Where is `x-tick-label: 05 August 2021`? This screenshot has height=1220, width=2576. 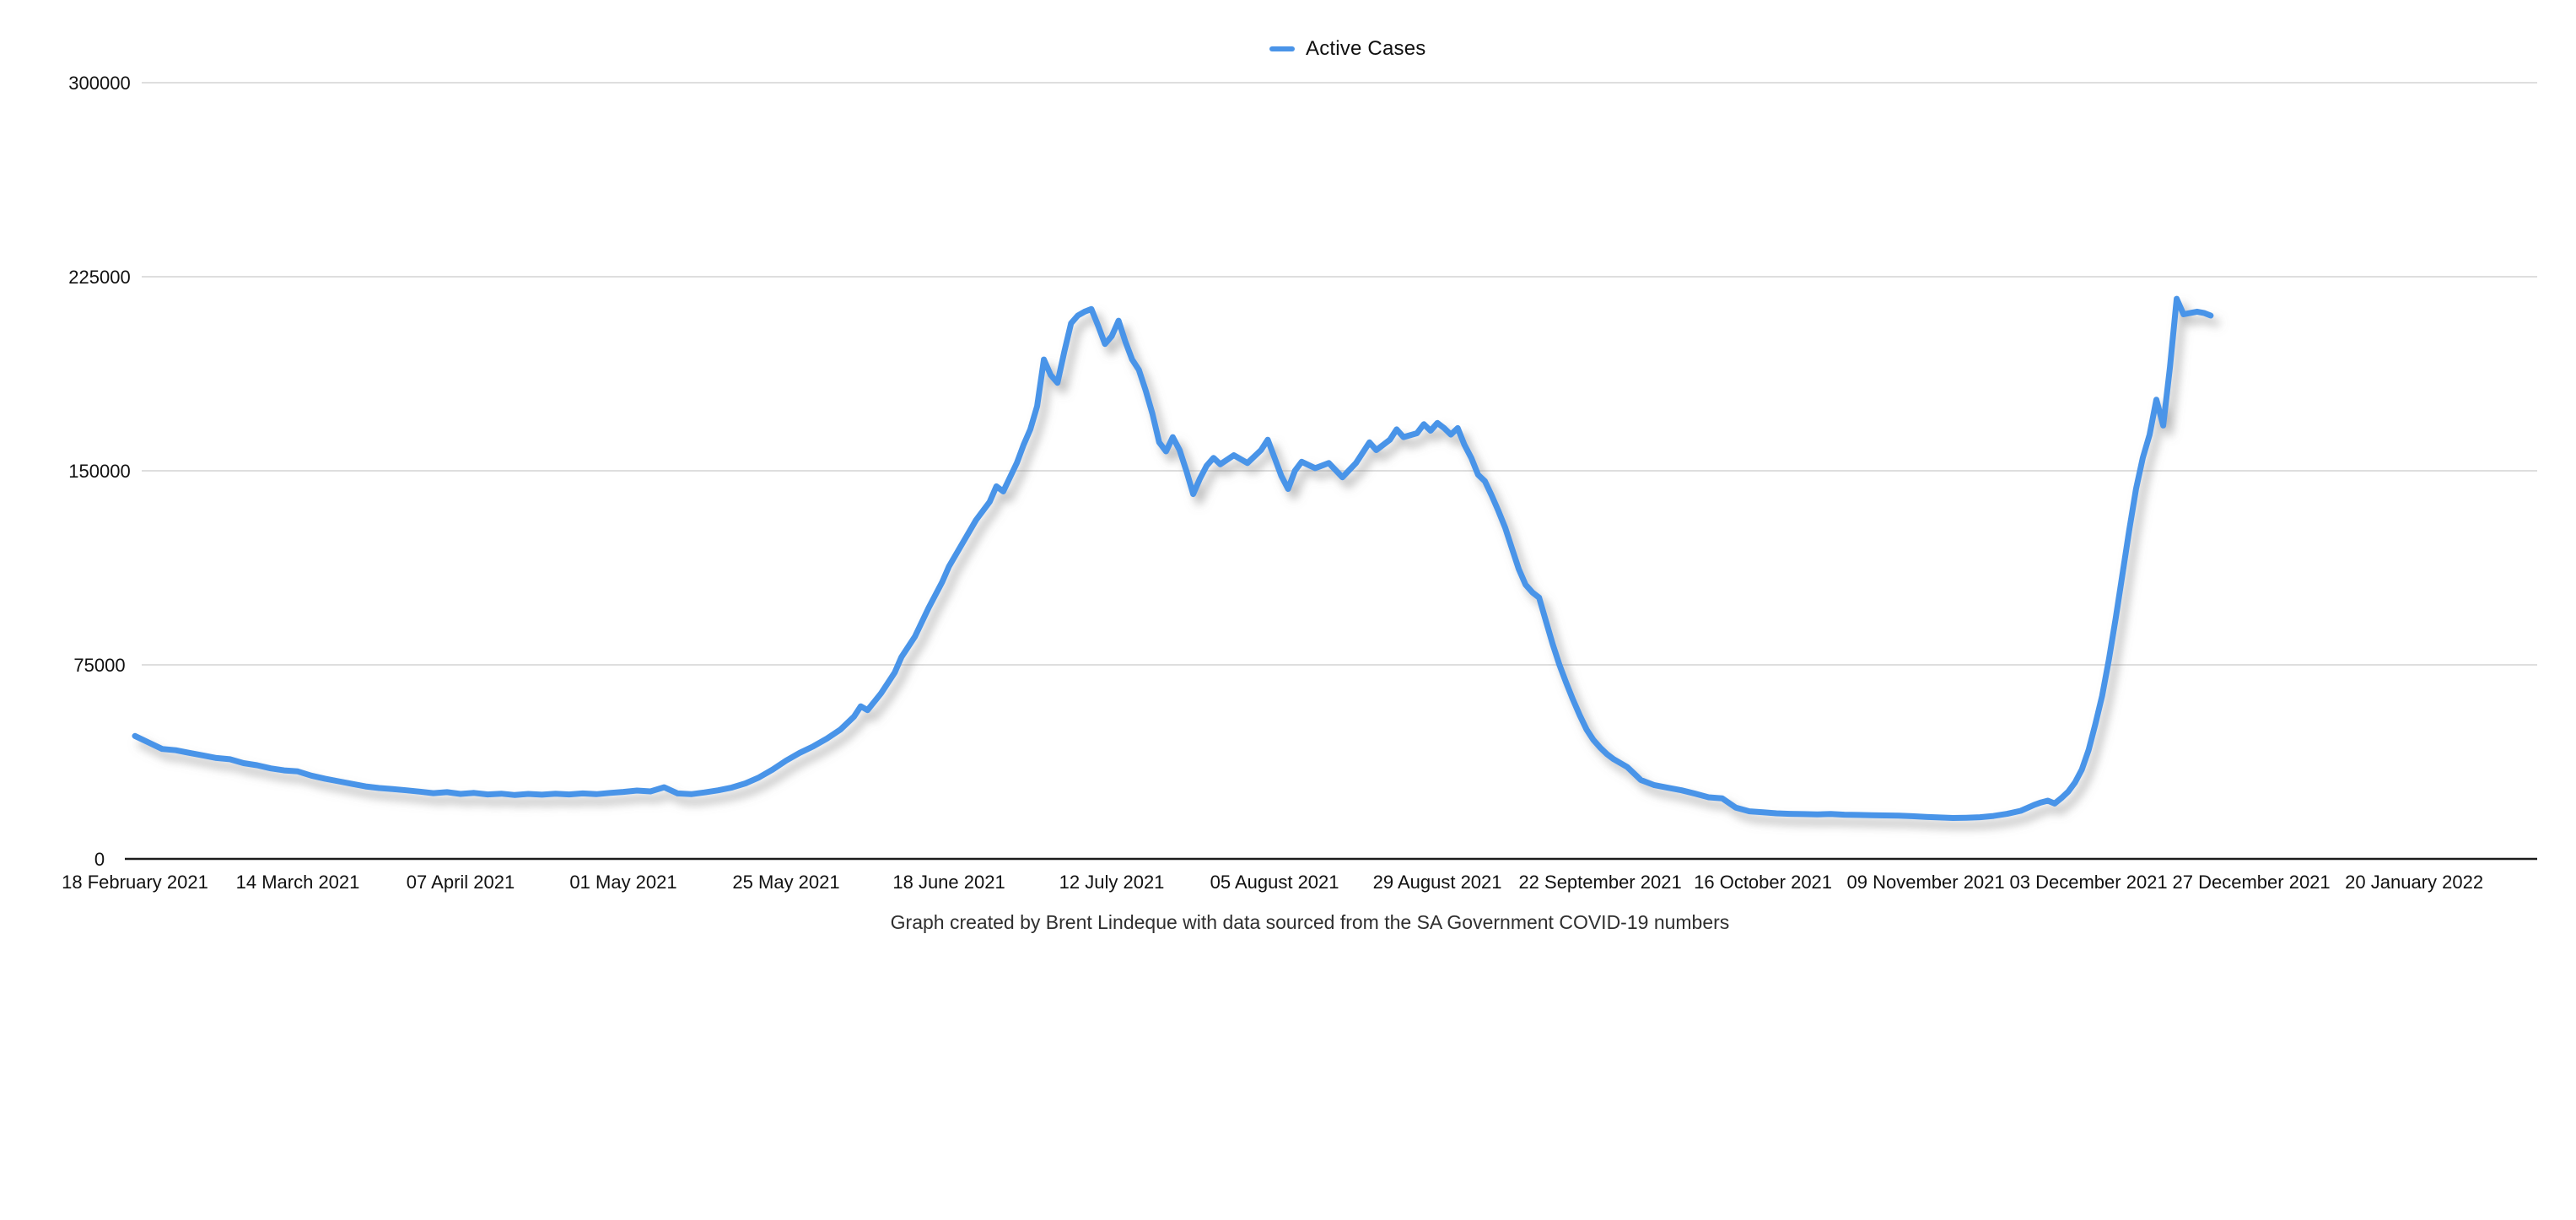
x-tick-label: 05 August 2021 is located at coordinates (1274, 882).